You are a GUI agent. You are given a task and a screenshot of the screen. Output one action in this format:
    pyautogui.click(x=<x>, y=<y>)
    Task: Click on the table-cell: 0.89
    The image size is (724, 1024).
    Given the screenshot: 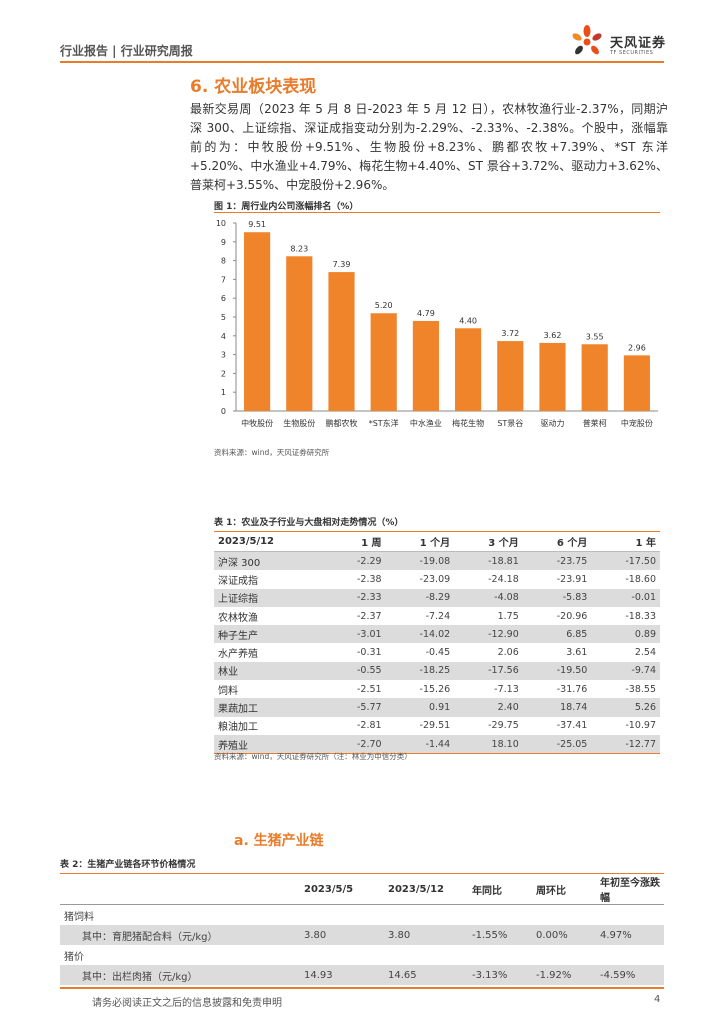 What is the action you would take?
    pyautogui.click(x=625, y=634)
    